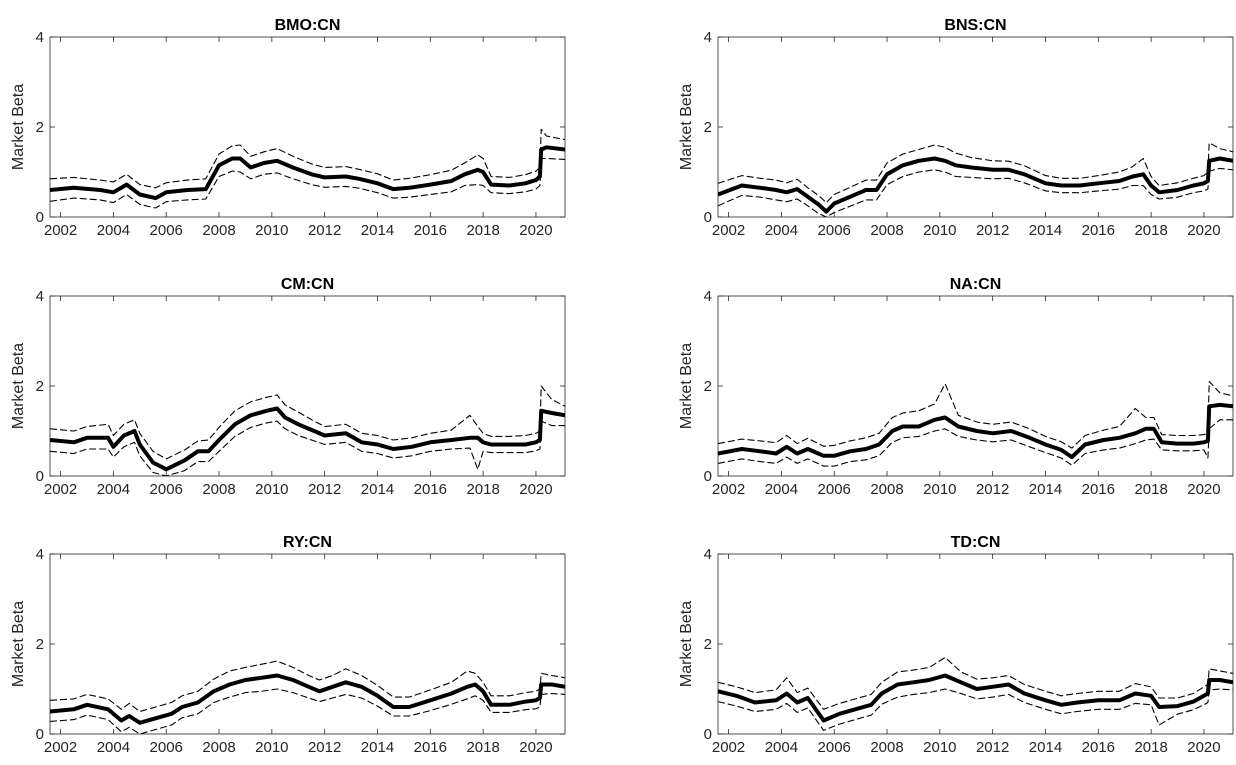 The image size is (1236, 765). What do you see at coordinates (307, 284) in the screenshot?
I see `chart-title: CM:CN` at bounding box center [307, 284].